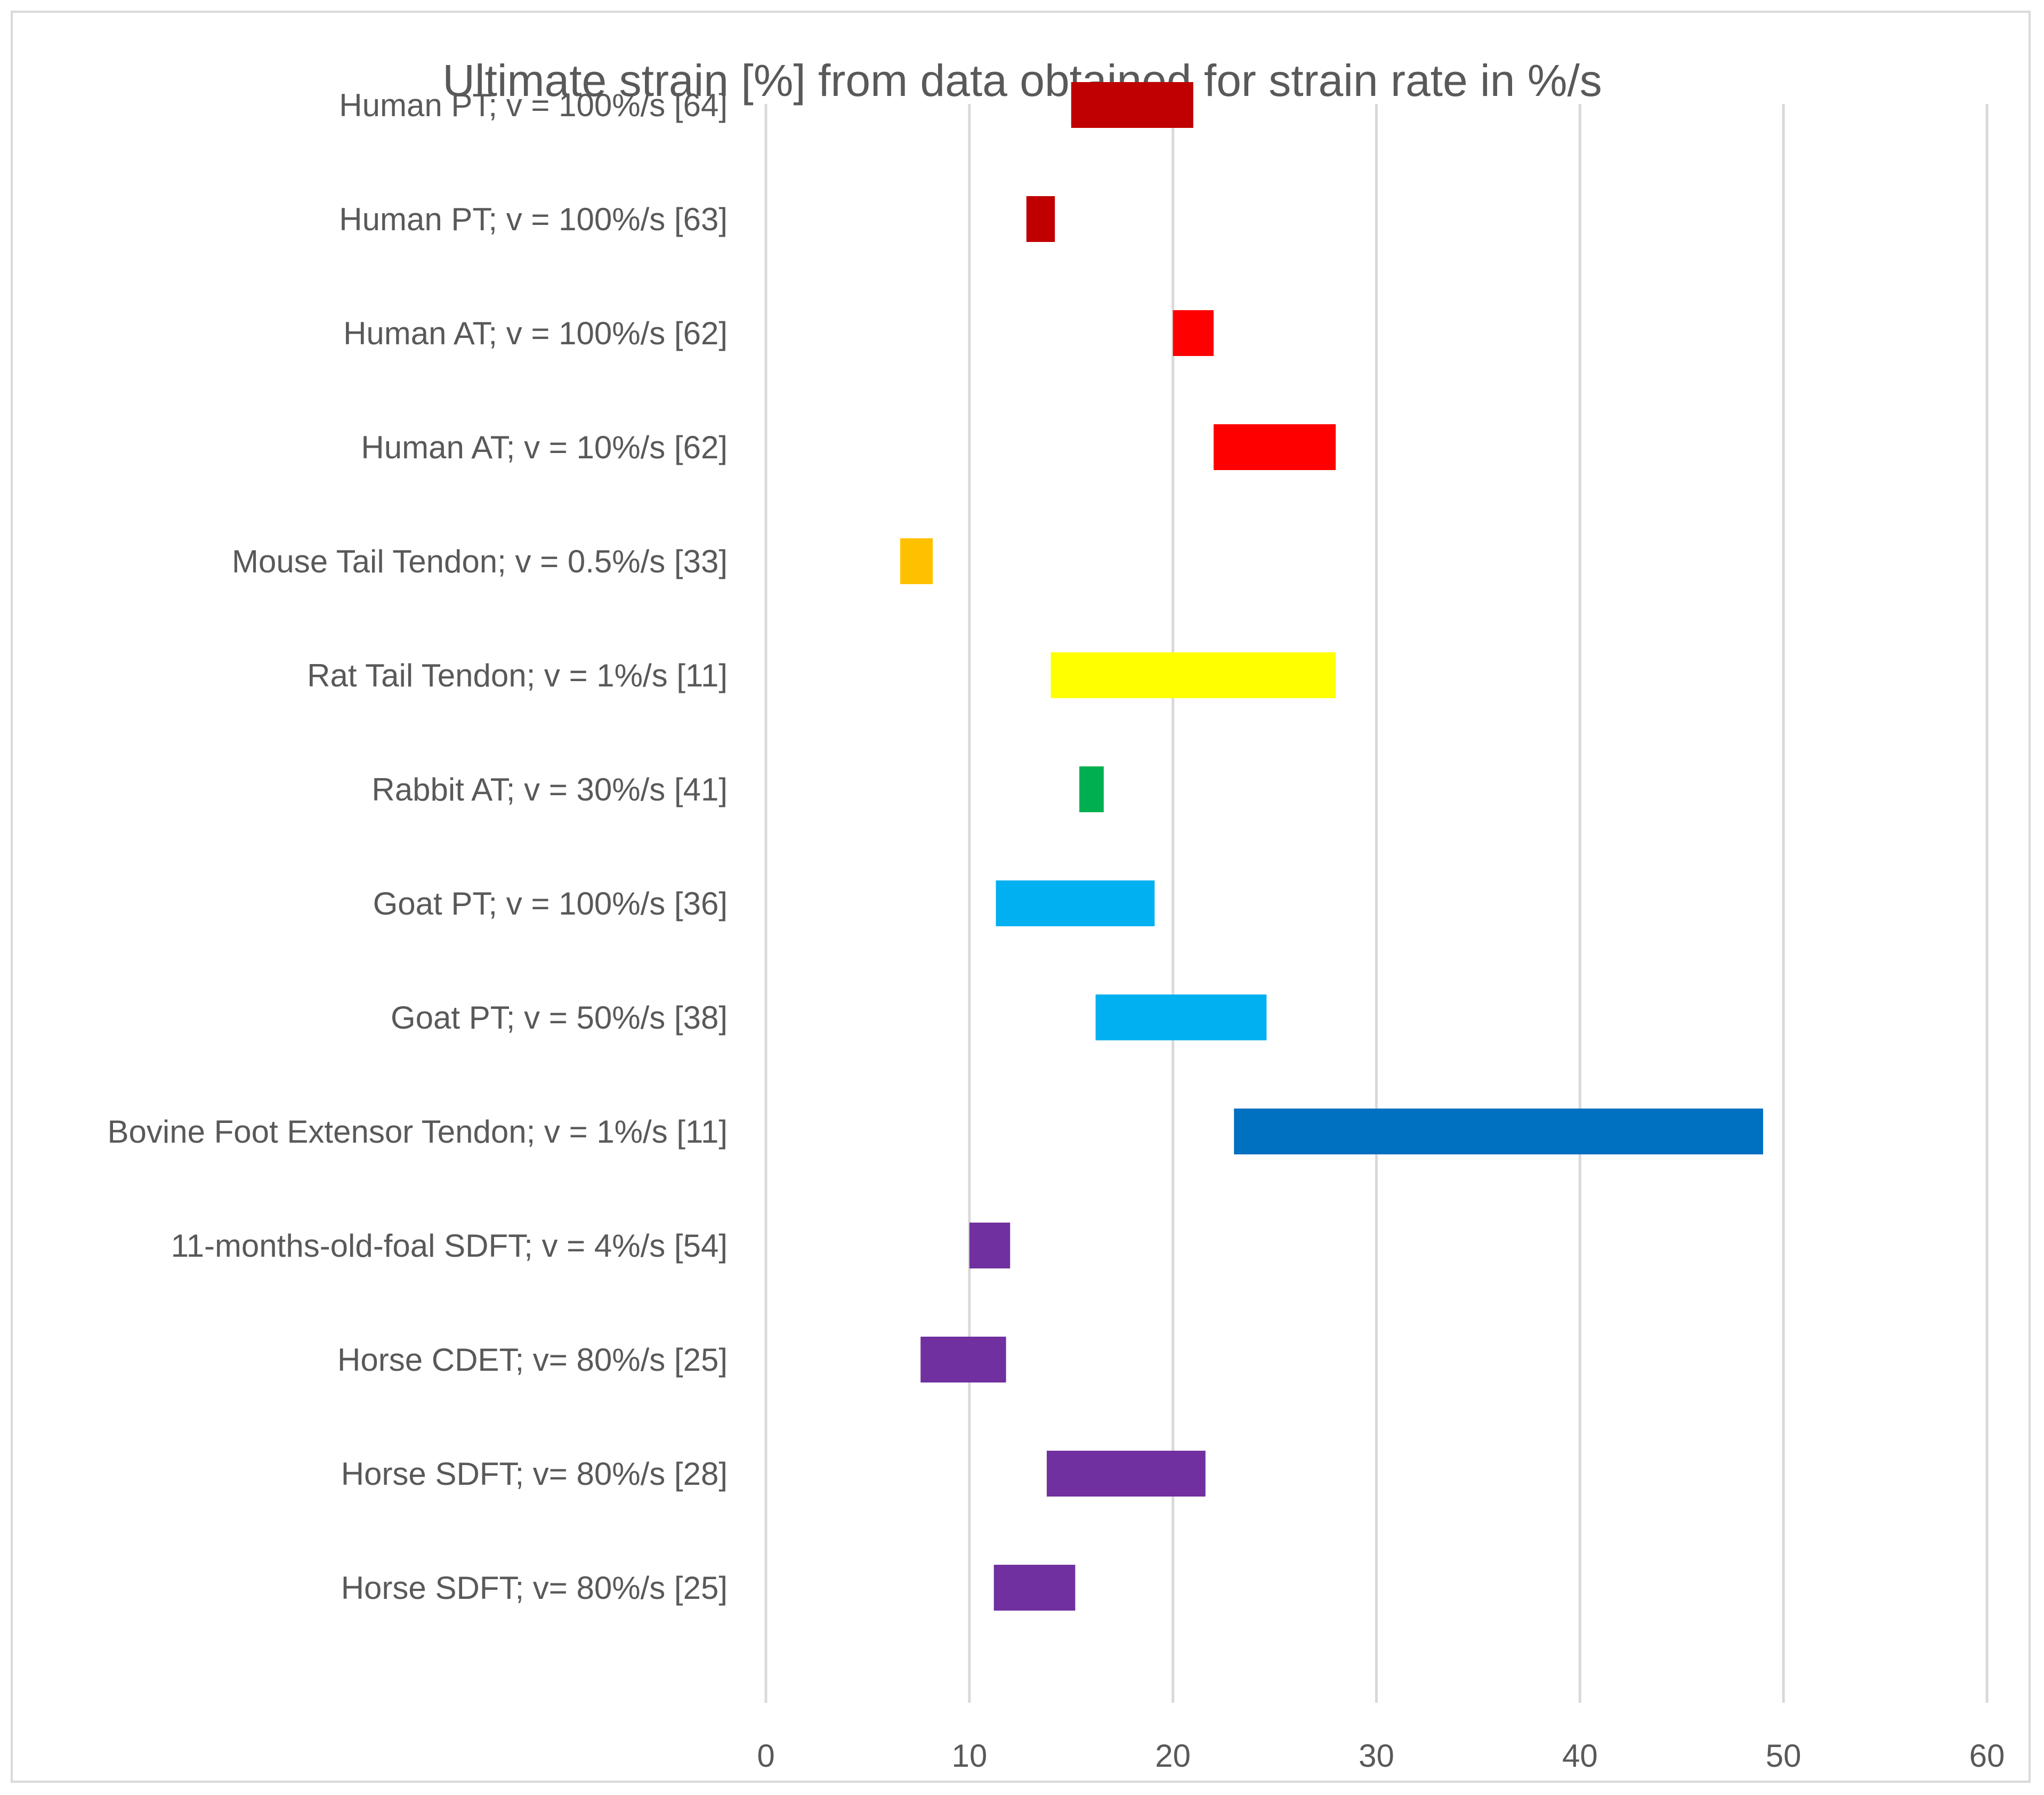  What do you see at coordinates (550, 903) in the screenshot?
I see `category-label: Goat PT; v = 100%/s [36]` at bounding box center [550, 903].